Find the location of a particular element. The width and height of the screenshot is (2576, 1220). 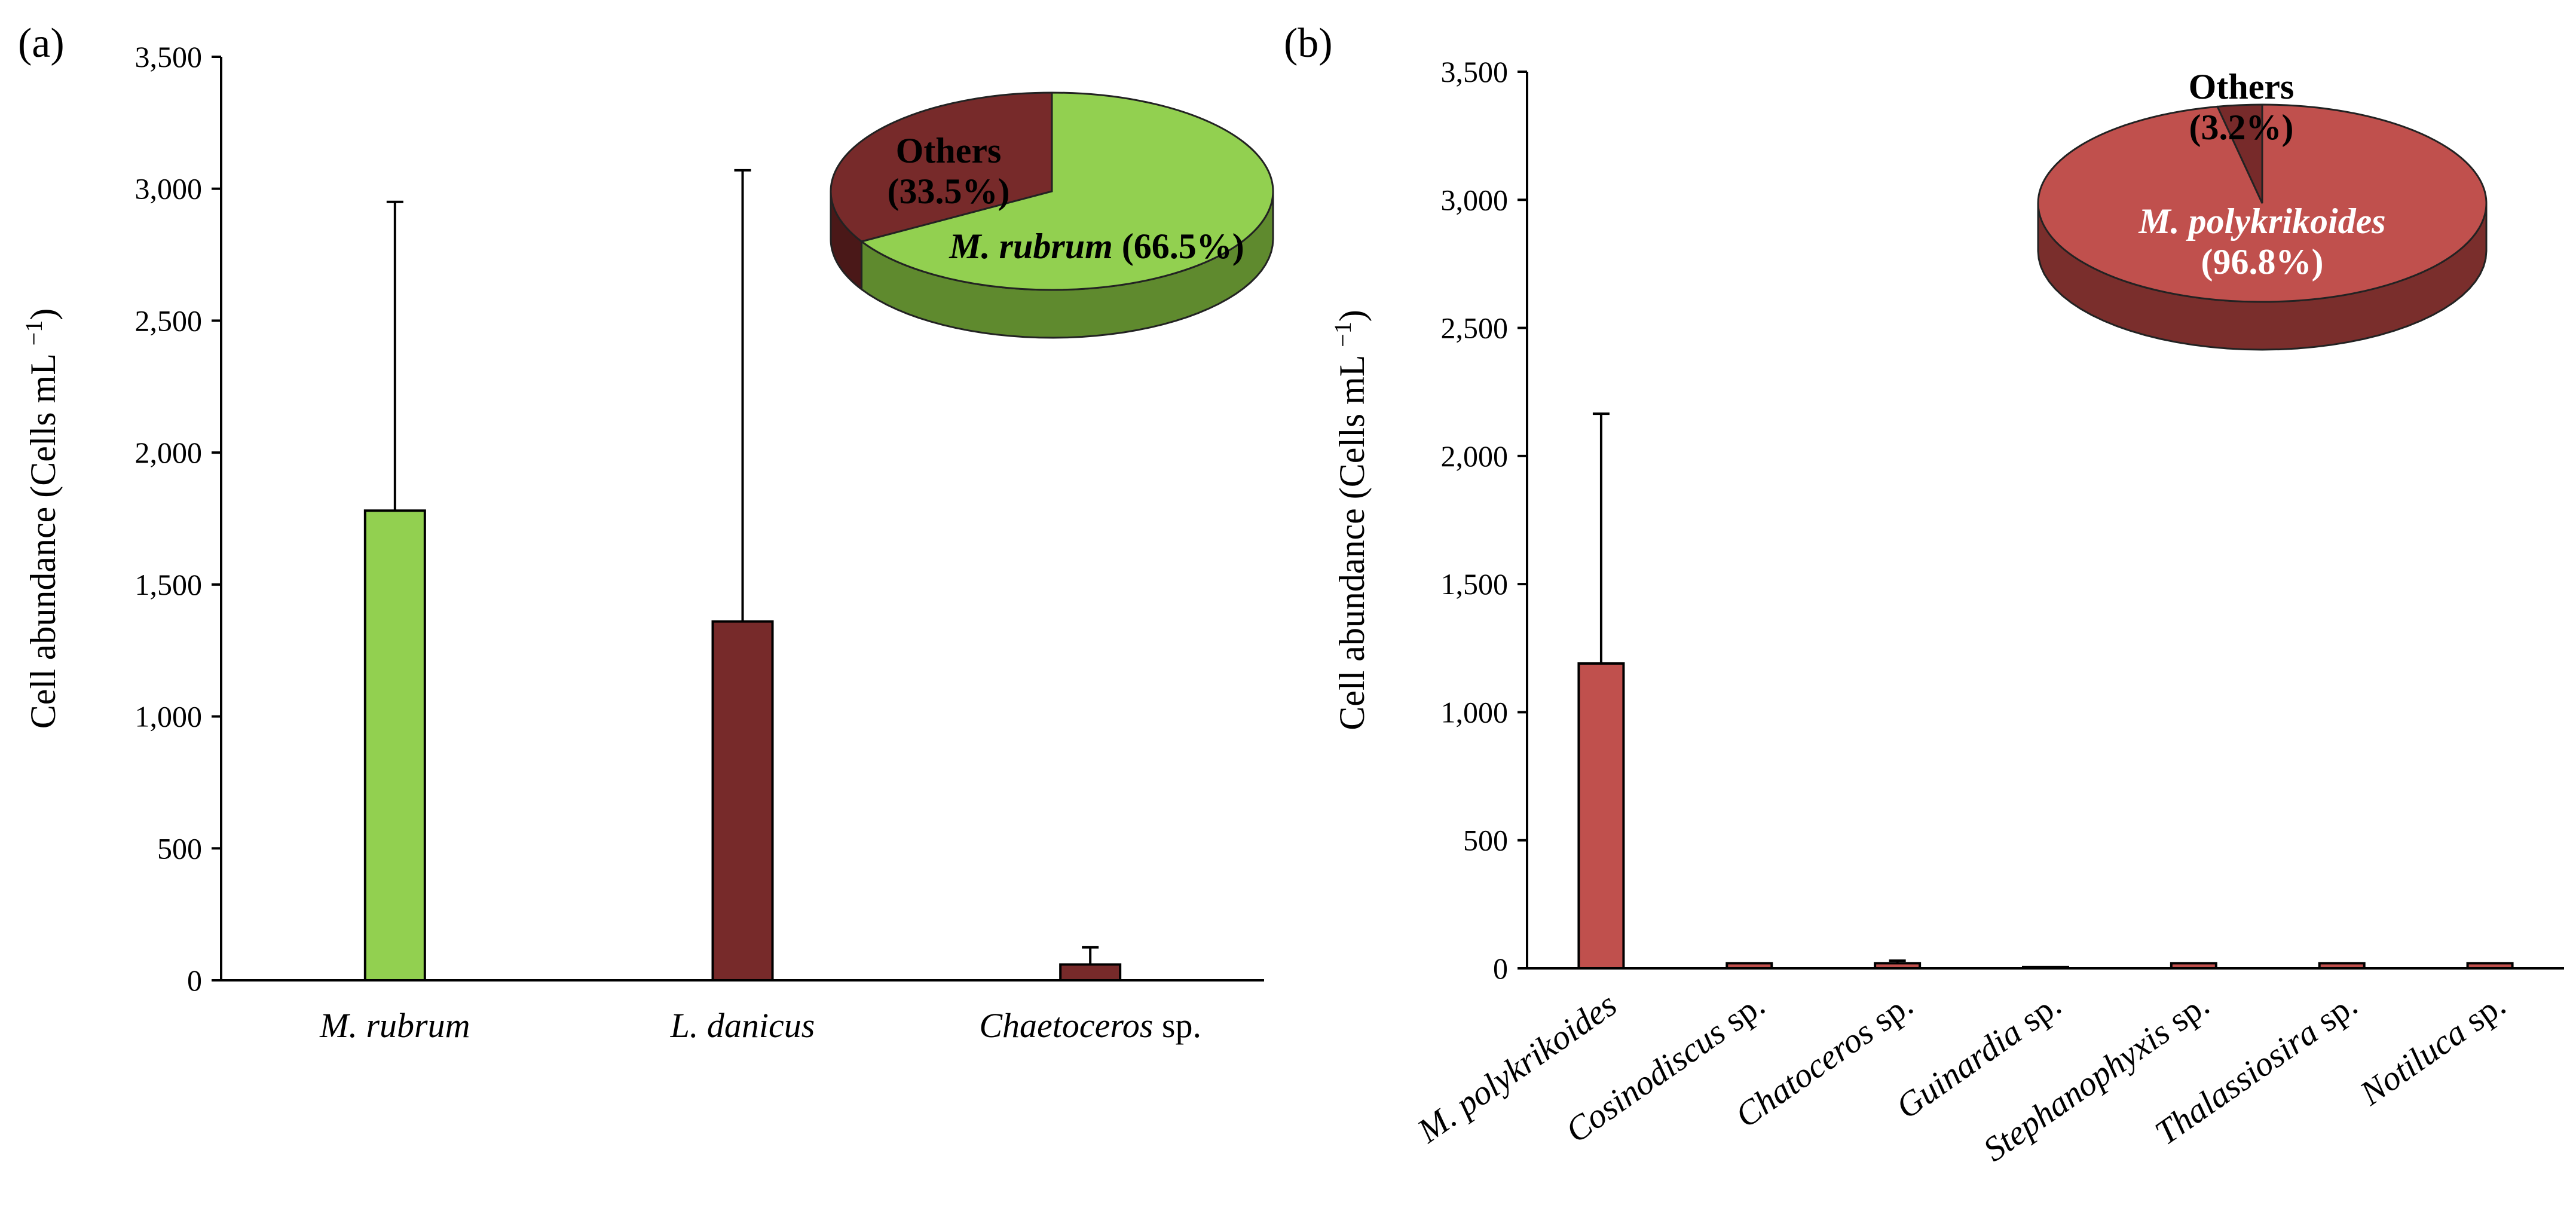

x-category-label: M. rubrum is located at coordinates (394, 1025).